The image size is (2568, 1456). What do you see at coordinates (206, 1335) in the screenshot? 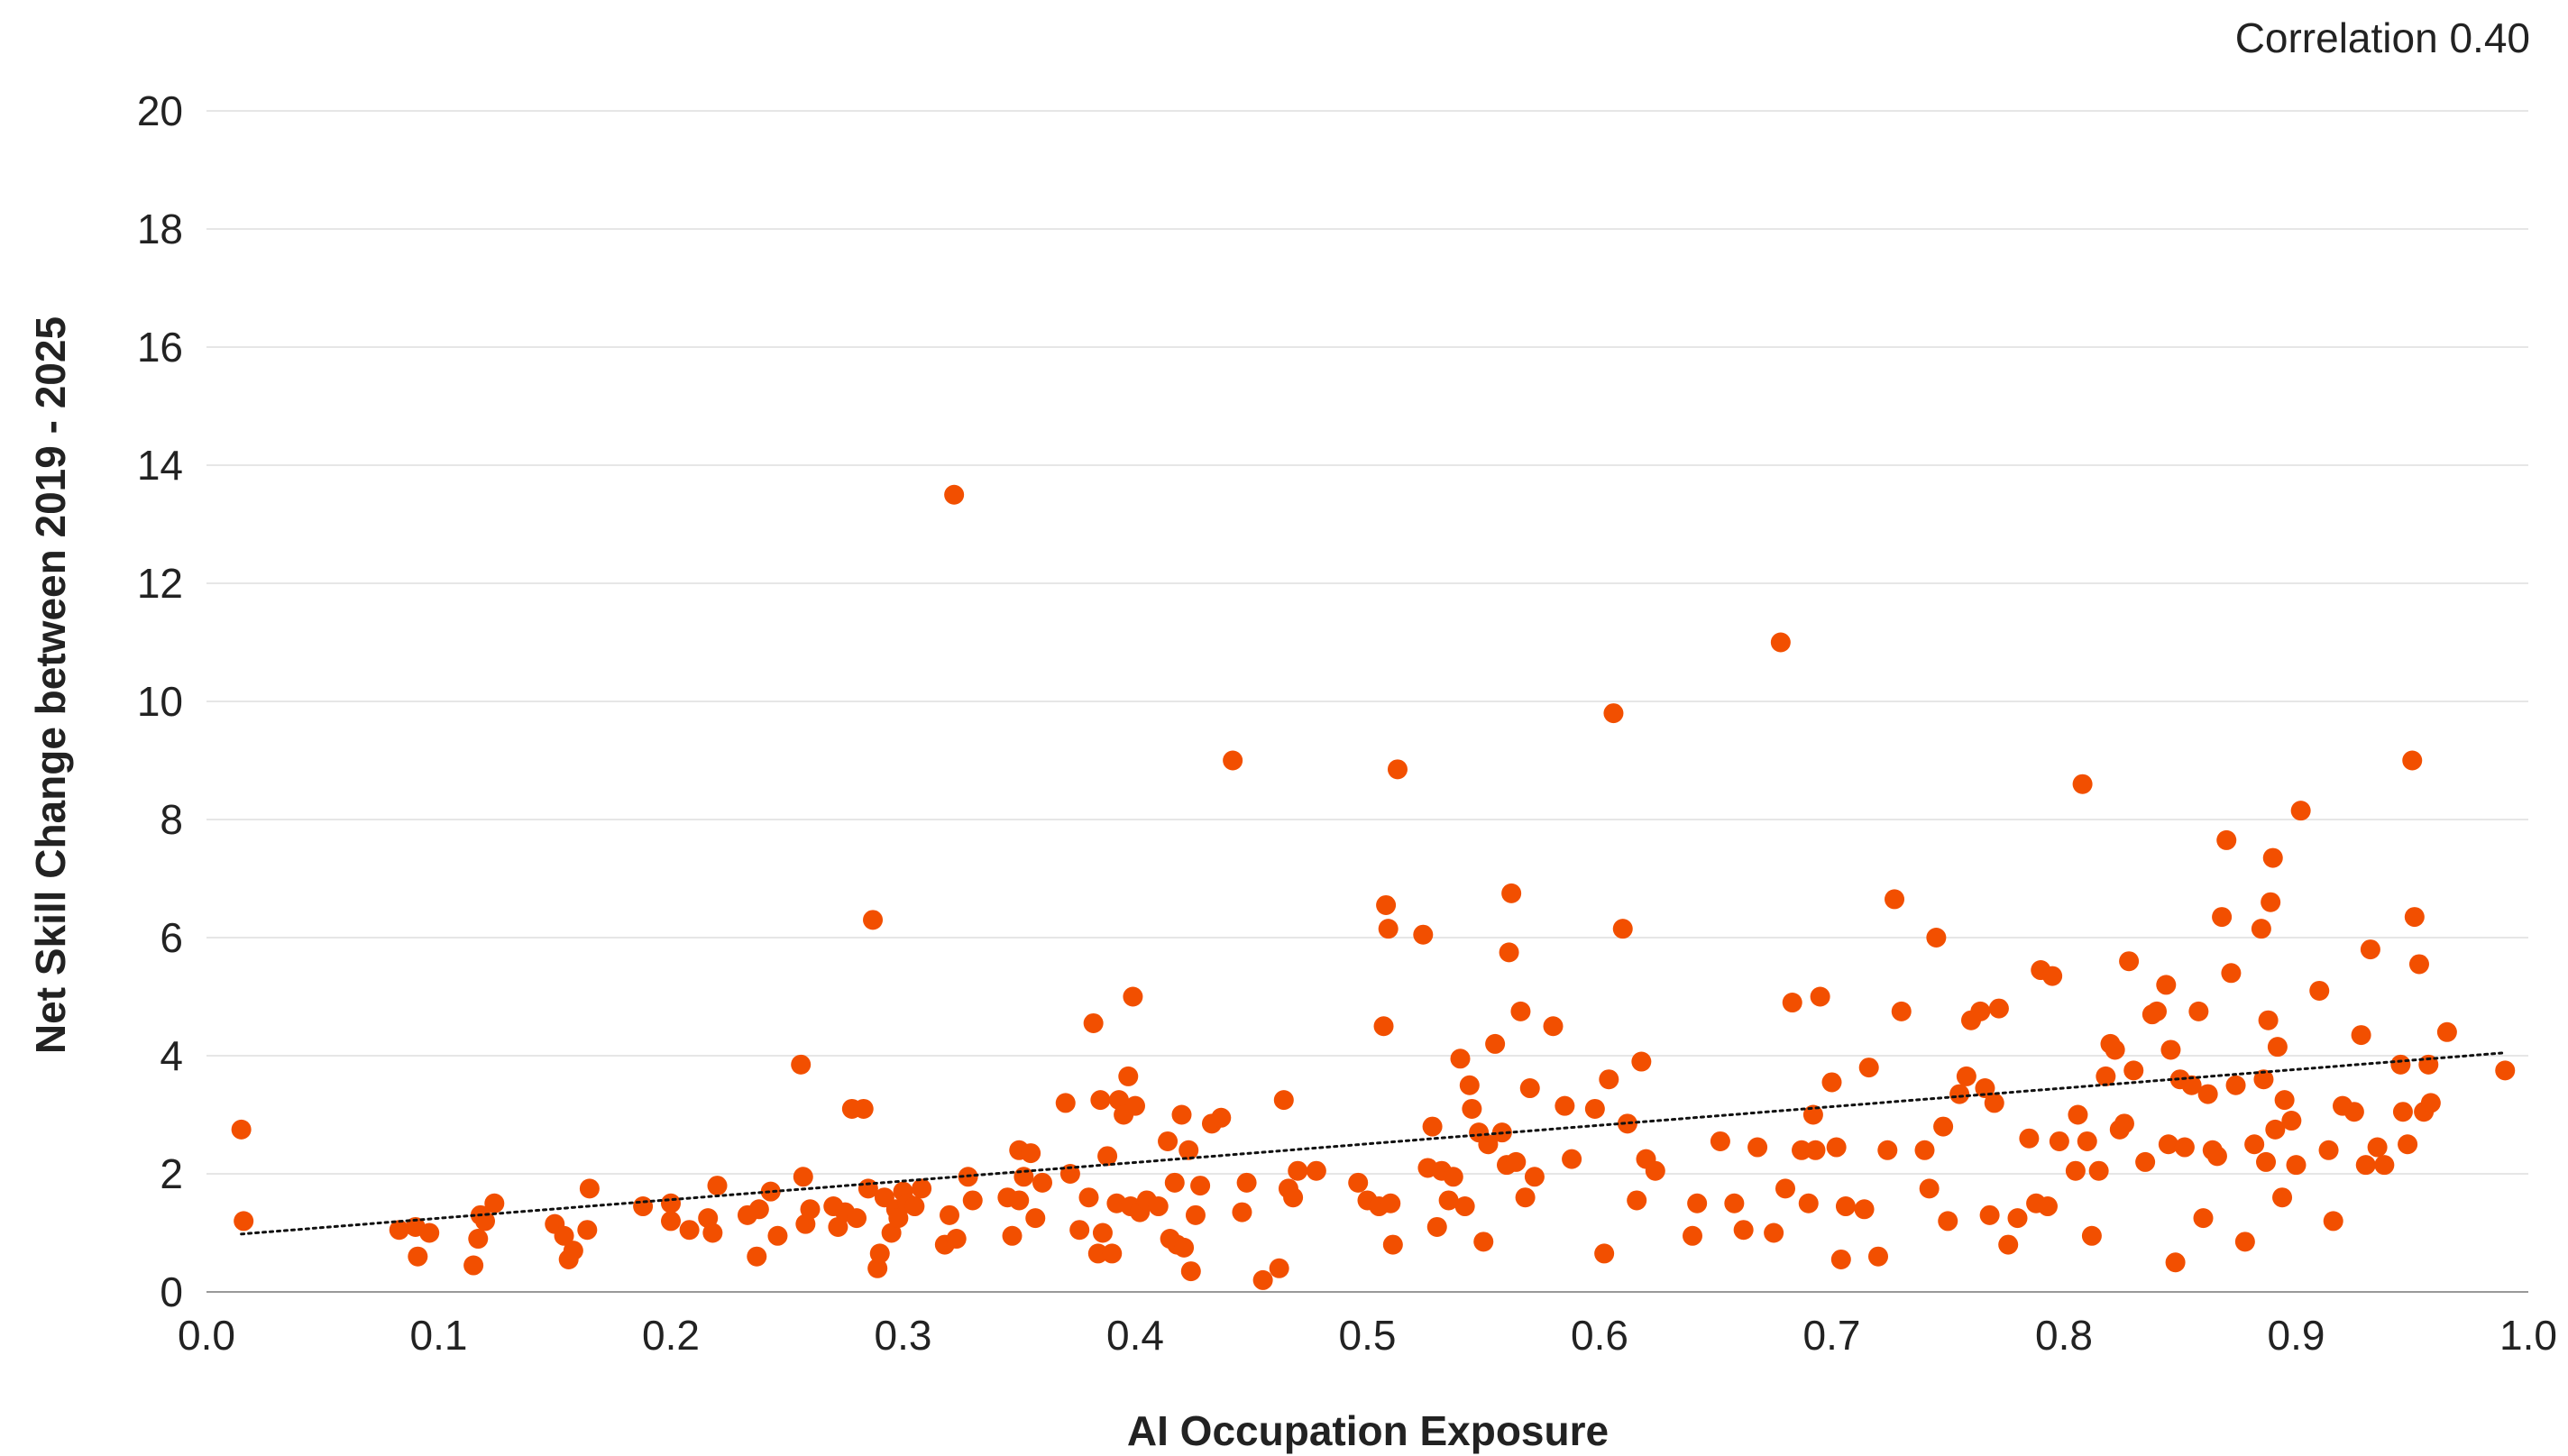
I see `x-tick-label: 0.0` at bounding box center [206, 1335].